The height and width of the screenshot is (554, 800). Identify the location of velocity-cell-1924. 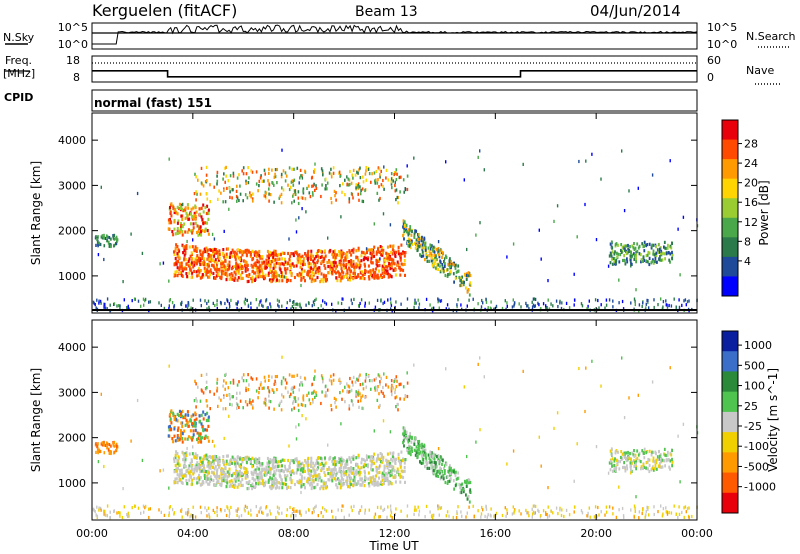
(281, 384).